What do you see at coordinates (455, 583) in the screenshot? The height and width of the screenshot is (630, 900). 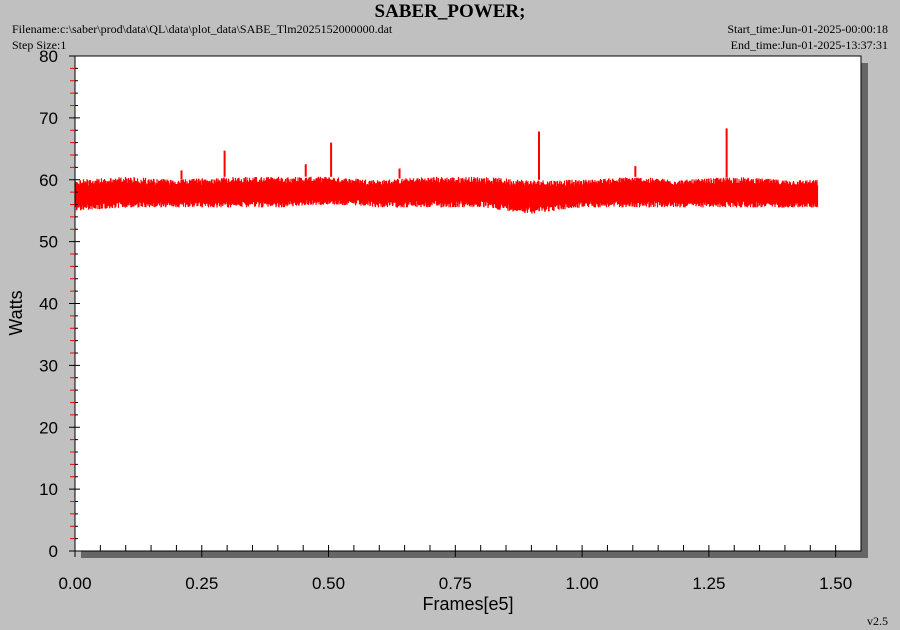 I see `x-tick-label: 0.75` at bounding box center [455, 583].